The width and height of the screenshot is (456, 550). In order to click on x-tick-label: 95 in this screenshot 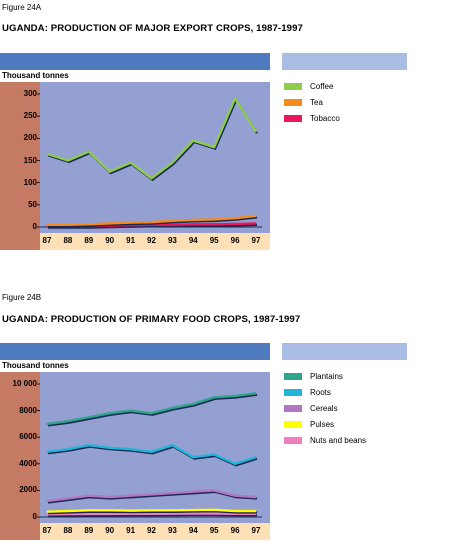, I will do `click(214, 240)`.